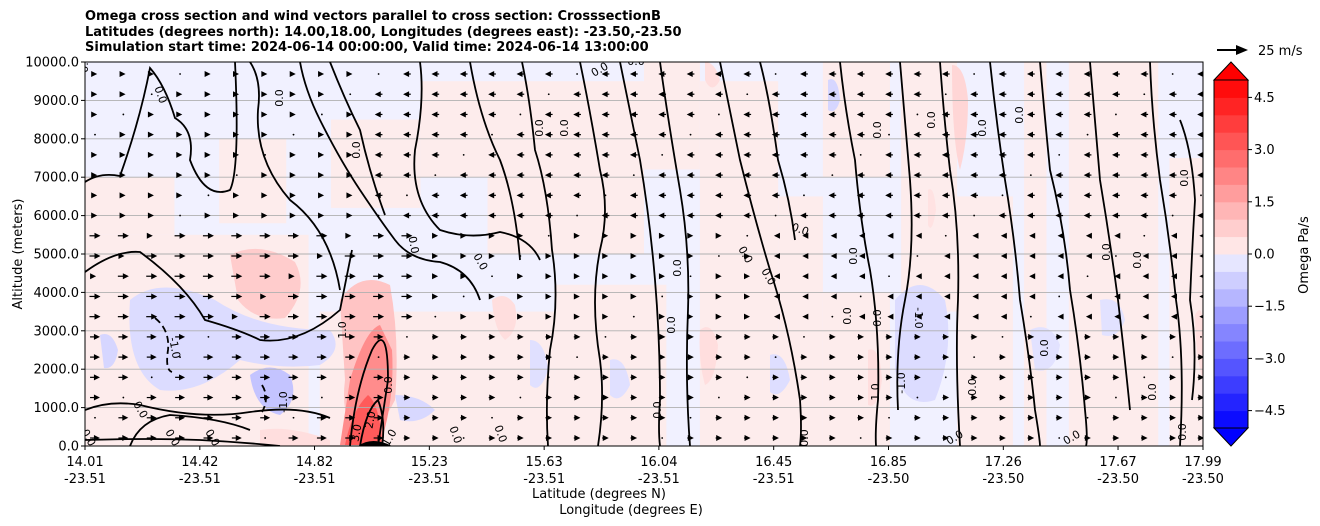 Image resolution: width=1320 pixels, height=526 pixels. I want to click on positive-region, so click(856, 120).